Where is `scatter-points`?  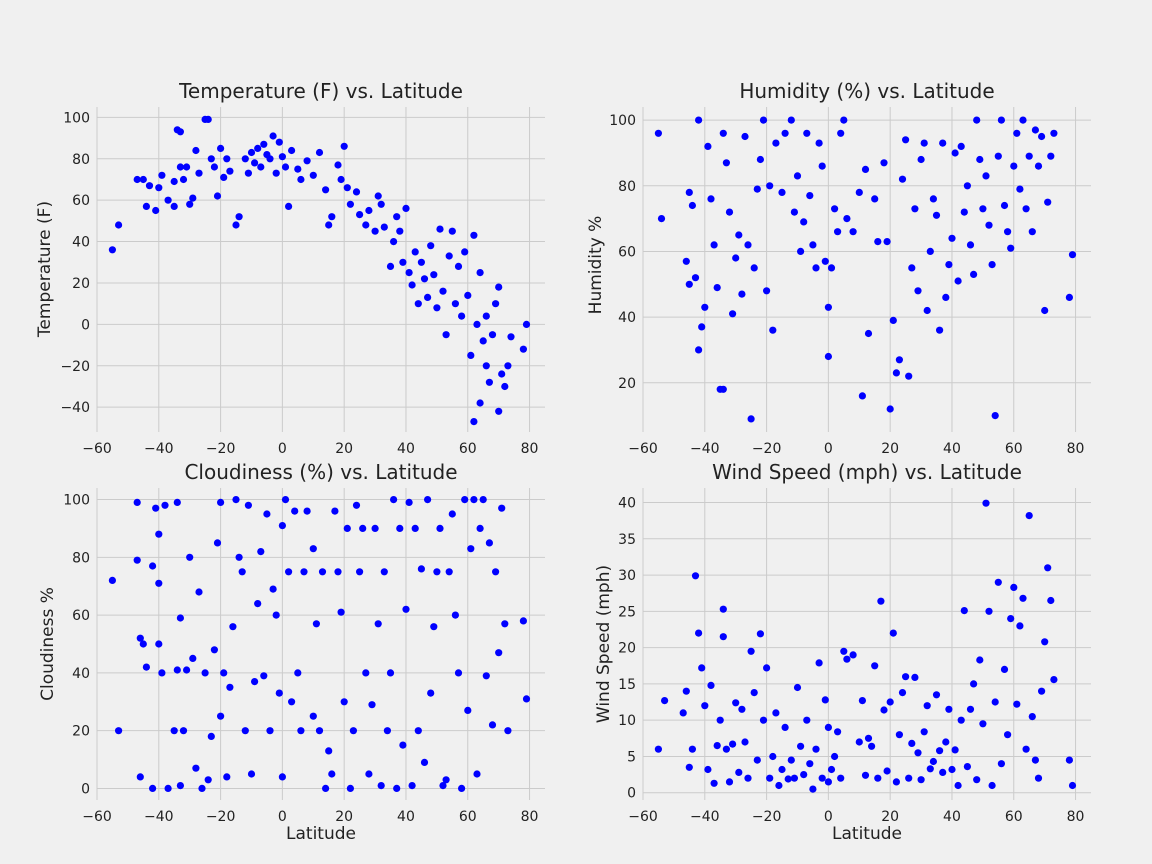
scatter-points is located at coordinates (865, 646).